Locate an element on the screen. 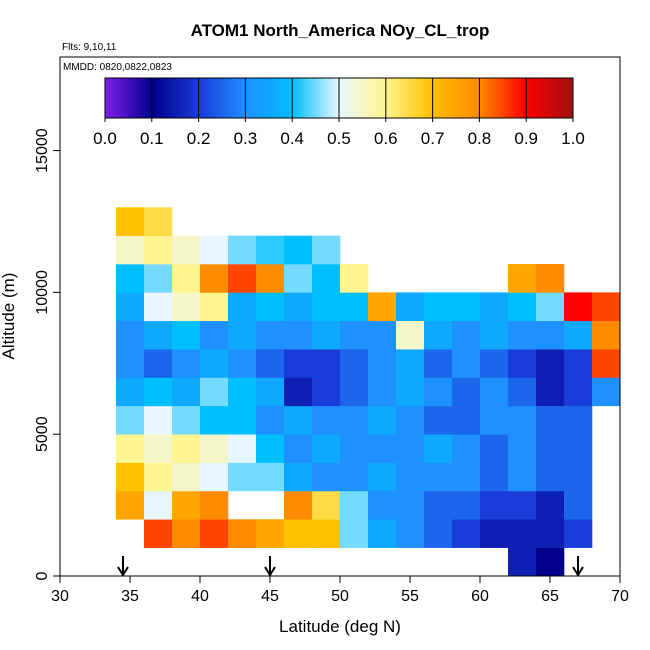  colorbar-tick-label: 0.9 is located at coordinates (526, 138).